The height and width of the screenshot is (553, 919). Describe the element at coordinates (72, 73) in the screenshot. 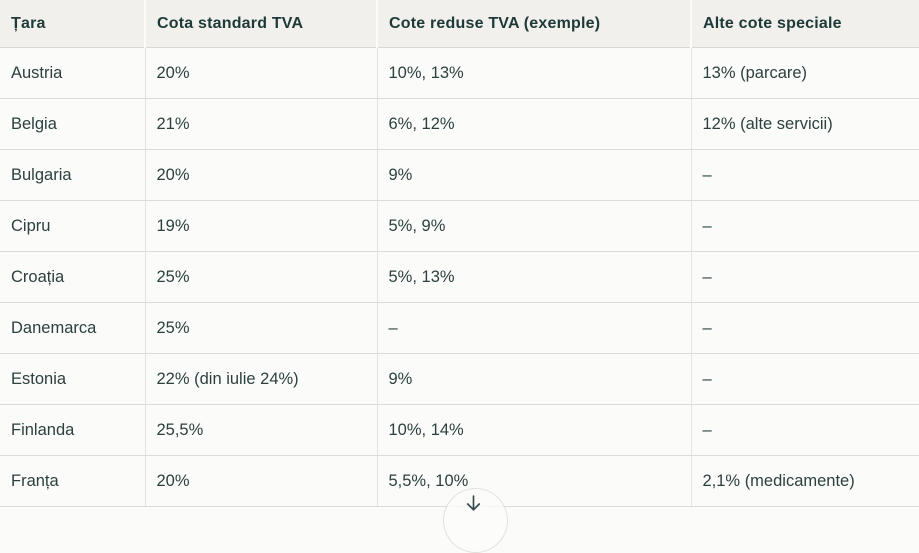

I see `country-cell: Austria` at that location.